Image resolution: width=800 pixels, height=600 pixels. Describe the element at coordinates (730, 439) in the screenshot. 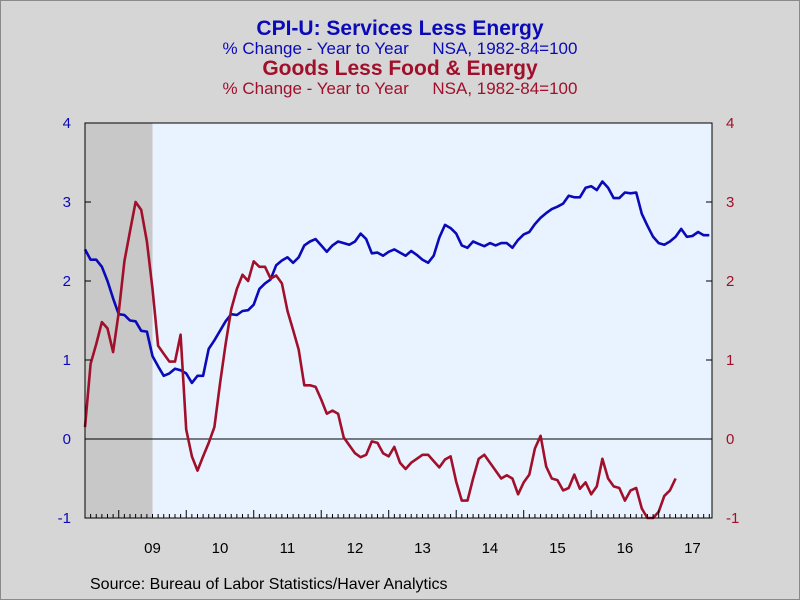

I see `y-tick-label-right: 0` at that location.